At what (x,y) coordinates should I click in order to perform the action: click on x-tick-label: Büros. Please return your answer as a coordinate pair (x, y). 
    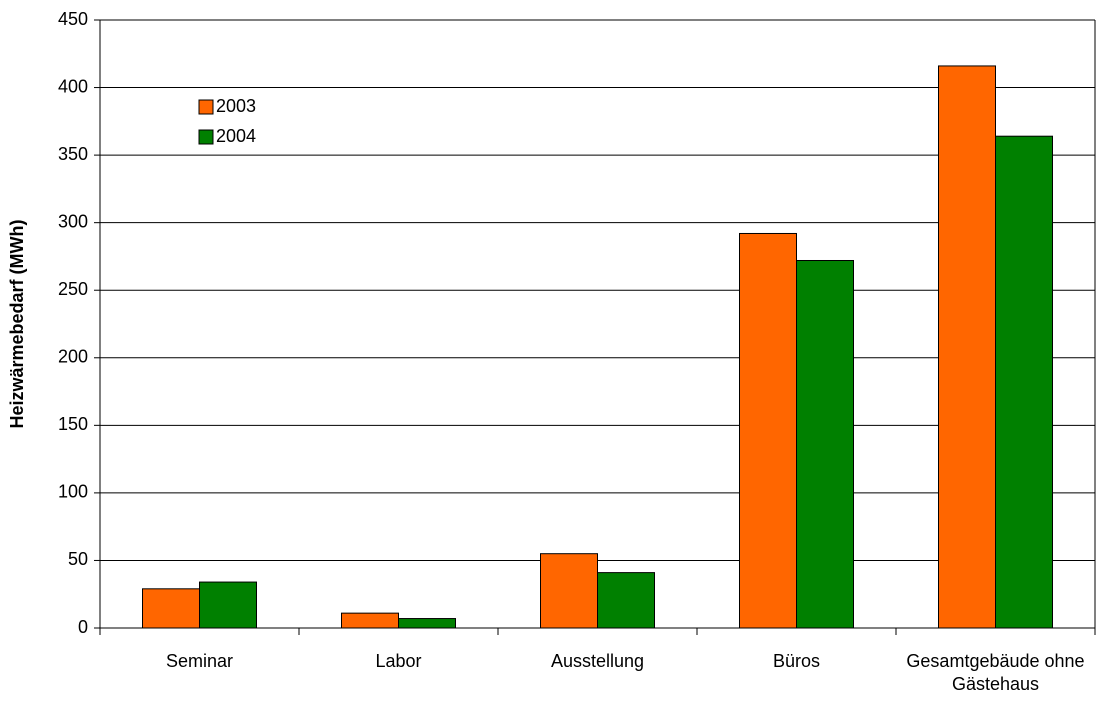
    Looking at the image, I should click on (796, 661).